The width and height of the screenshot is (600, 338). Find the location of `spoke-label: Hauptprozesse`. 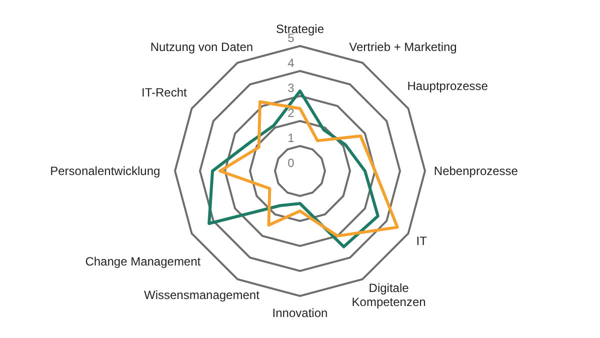

spoke-label: Hauptprozesse is located at coordinates (447, 85).